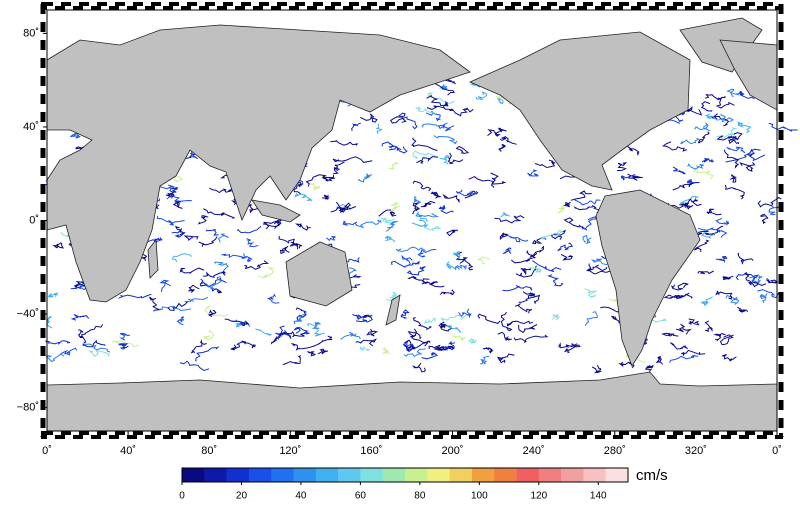 The height and width of the screenshot is (510, 800). What do you see at coordinates (598, 496) in the screenshot?
I see `colorbar-tick-label: 140` at bounding box center [598, 496].